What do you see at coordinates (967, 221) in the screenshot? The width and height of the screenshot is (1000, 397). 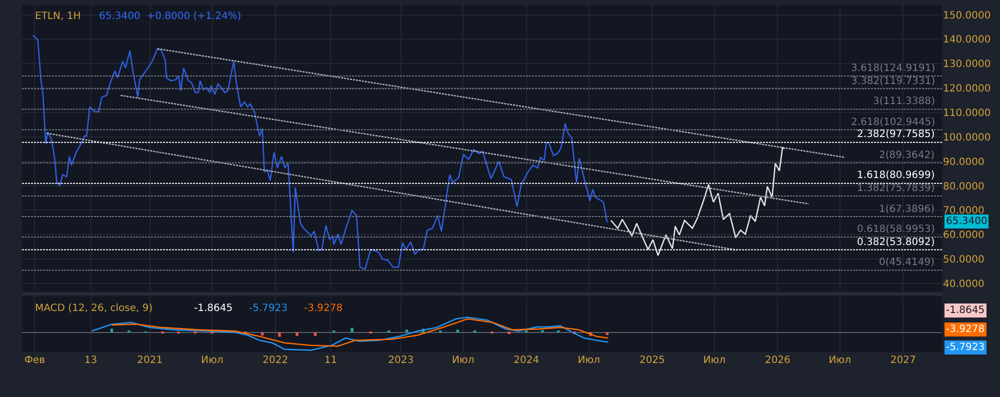 I see `annotation: 65.3400` at bounding box center [967, 221].